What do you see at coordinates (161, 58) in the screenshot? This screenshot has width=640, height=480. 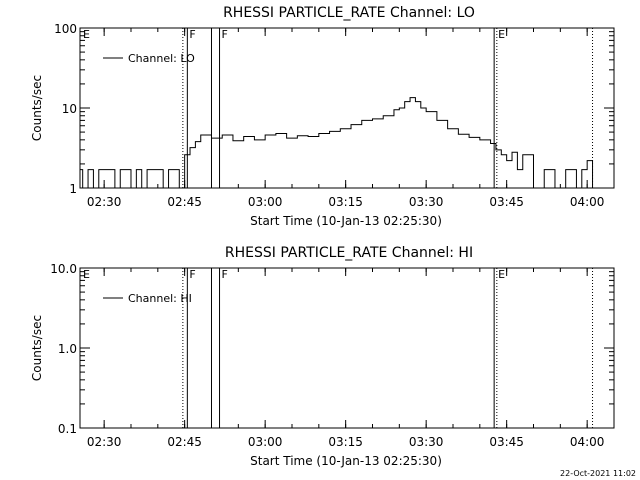 I see `legend-label: Channel: LO` at bounding box center [161, 58].